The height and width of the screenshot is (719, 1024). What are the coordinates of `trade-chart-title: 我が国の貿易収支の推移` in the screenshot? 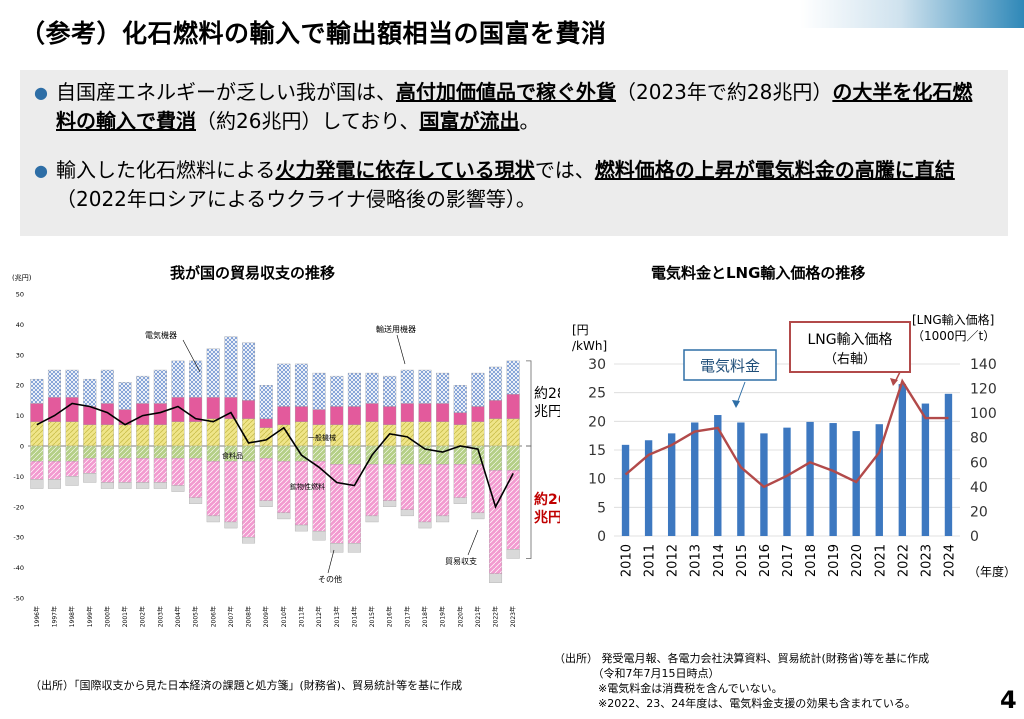 It's located at (253, 273).